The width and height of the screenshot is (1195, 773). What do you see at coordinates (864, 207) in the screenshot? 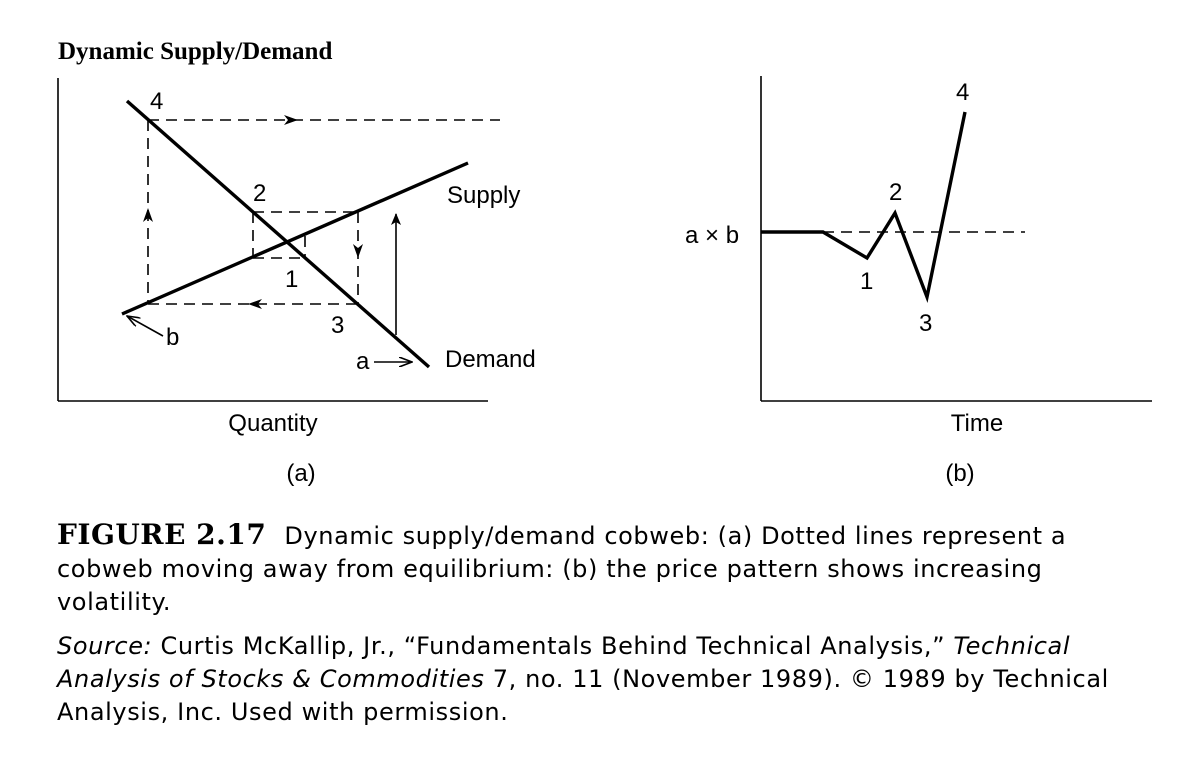
I see `price-path` at bounding box center [864, 207].